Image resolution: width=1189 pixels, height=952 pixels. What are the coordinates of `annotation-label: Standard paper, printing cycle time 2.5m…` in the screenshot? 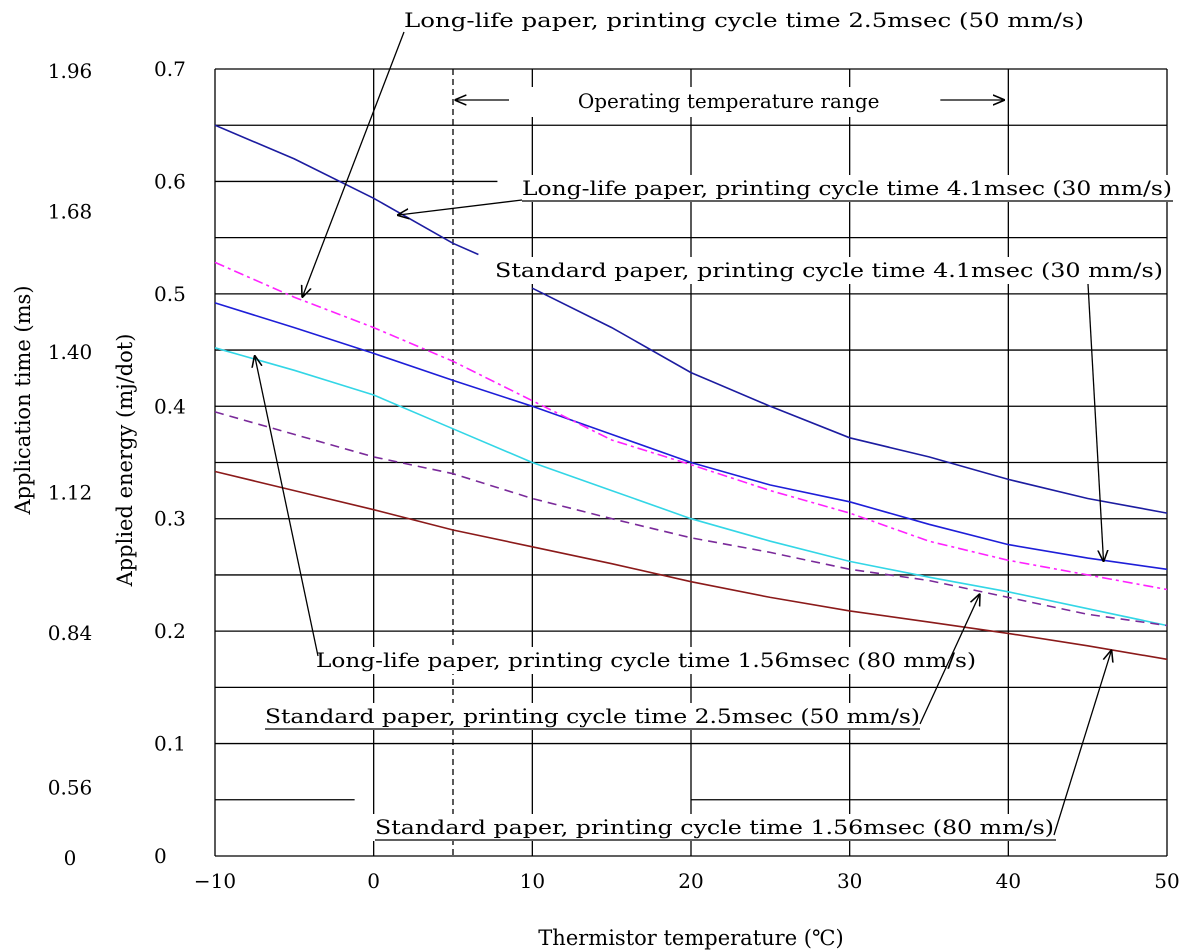 It's located at (592, 716).